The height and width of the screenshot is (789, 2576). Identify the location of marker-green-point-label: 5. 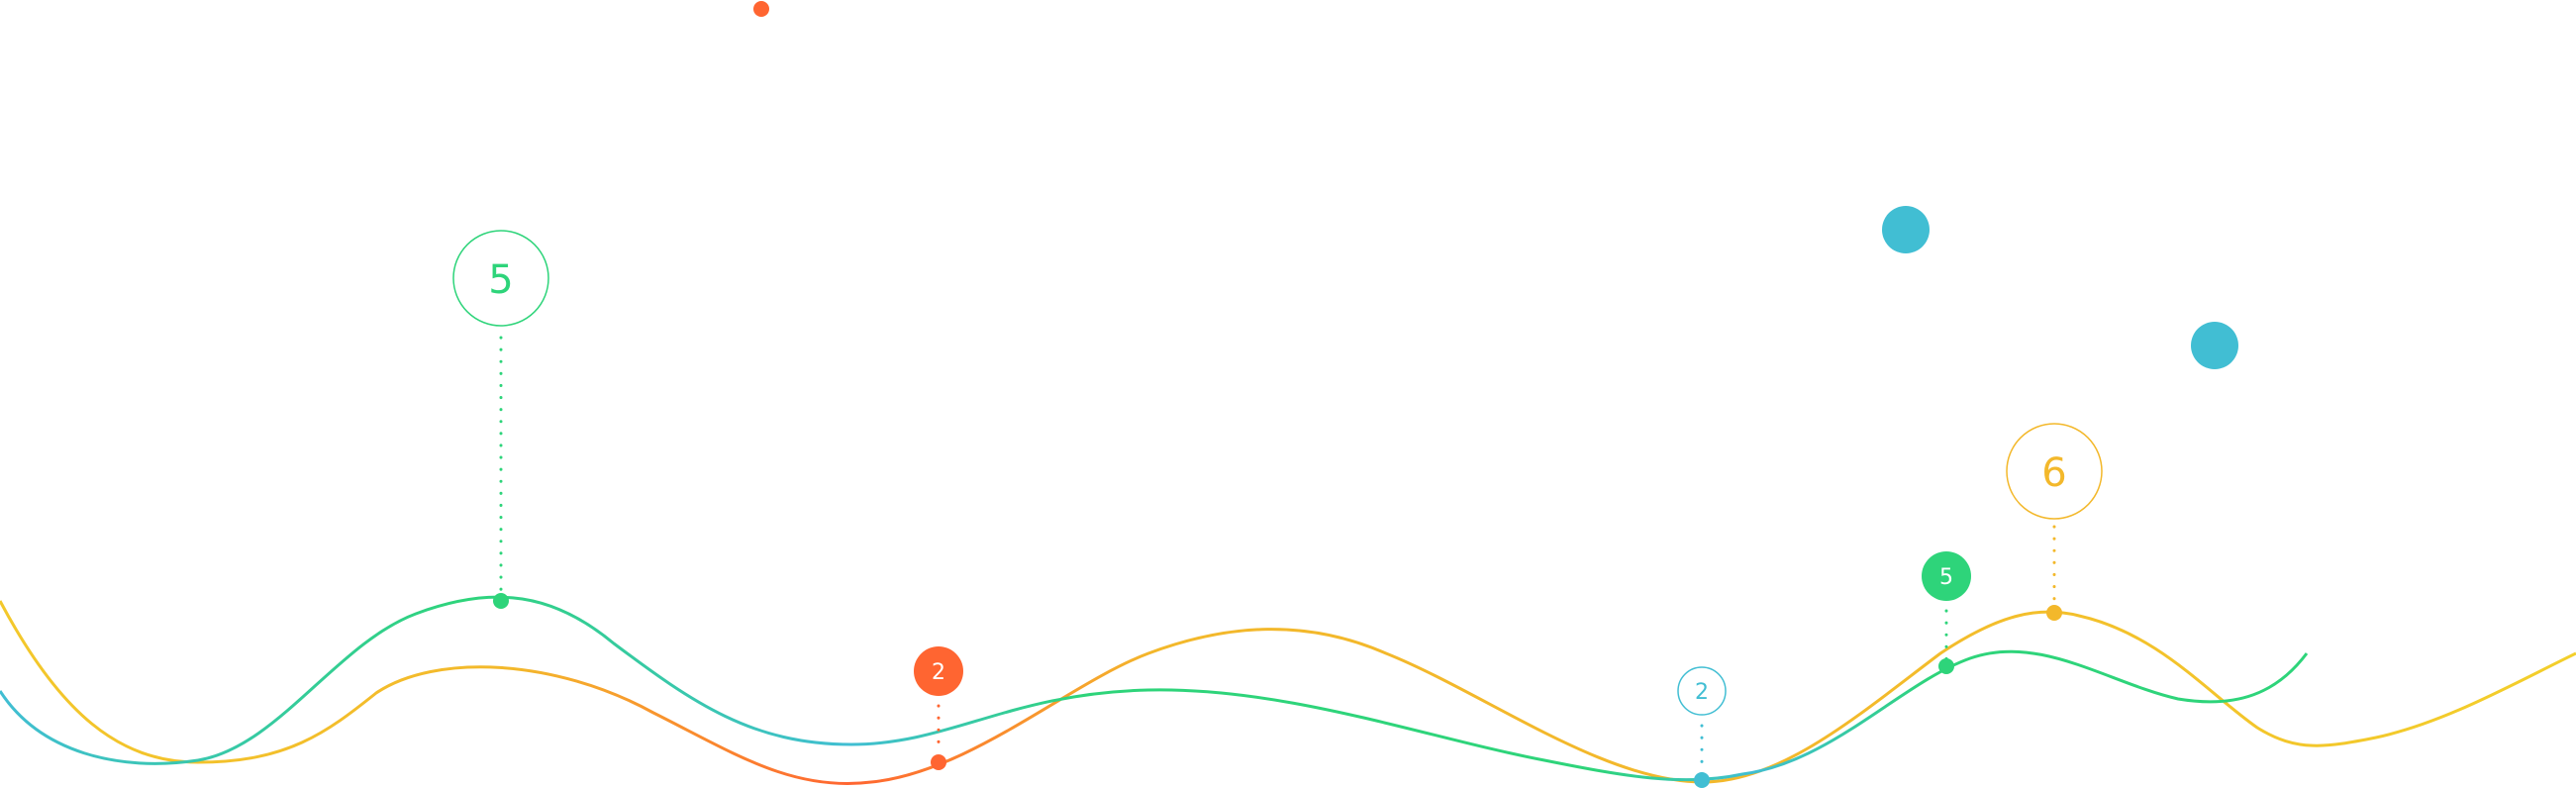
(1946, 577).